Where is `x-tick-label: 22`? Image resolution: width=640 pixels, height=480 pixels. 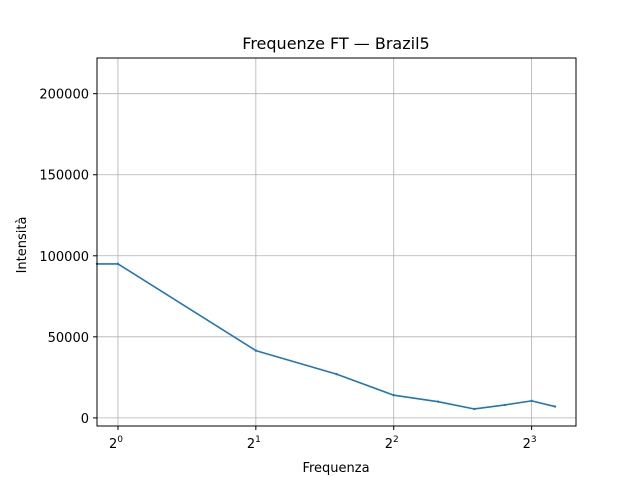
x-tick-label: 22 is located at coordinates (392, 443).